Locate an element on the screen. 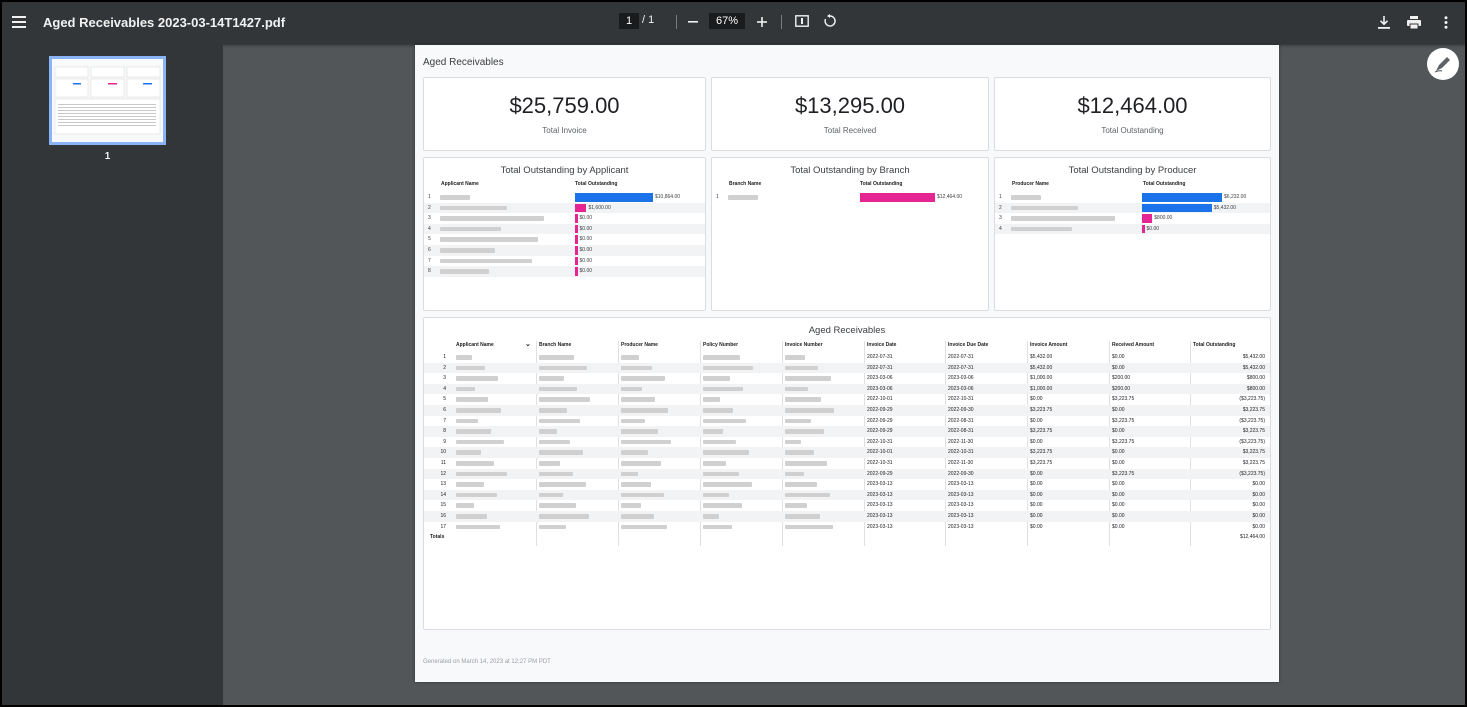  column-header: Policy Number is located at coordinates (721, 345).